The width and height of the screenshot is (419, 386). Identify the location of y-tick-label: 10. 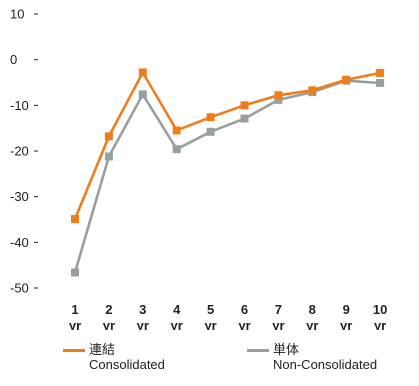
(17, 14).